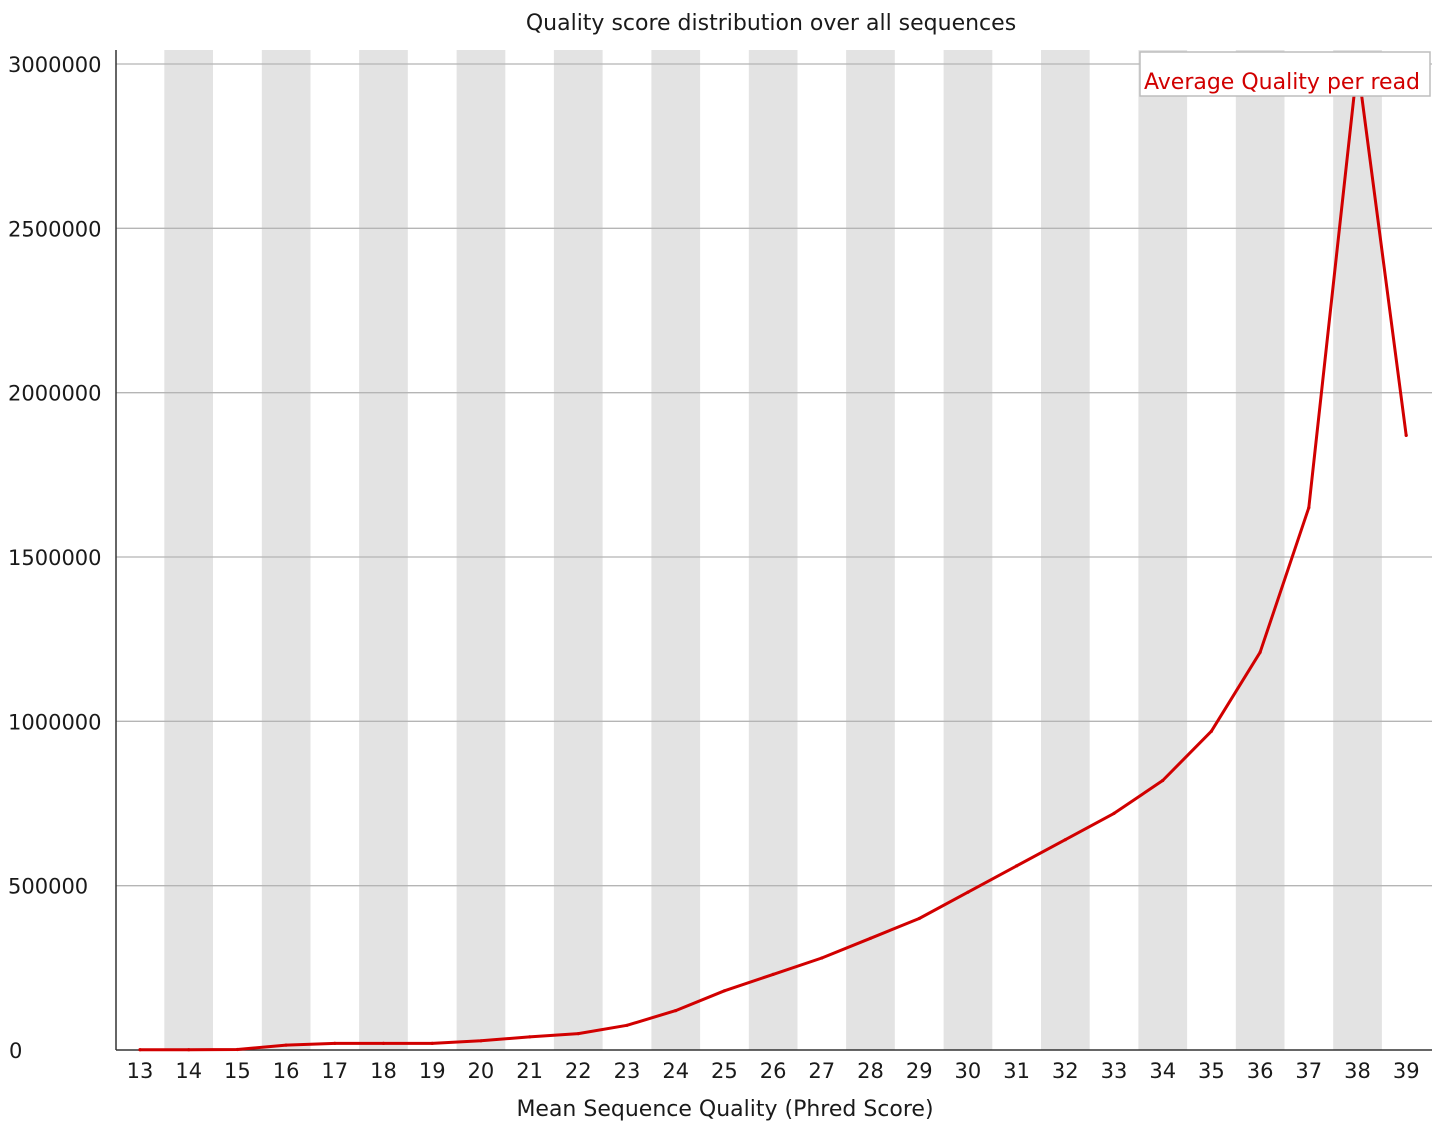  I want to click on x-tick-label-31: 31, so click(1016, 1071).